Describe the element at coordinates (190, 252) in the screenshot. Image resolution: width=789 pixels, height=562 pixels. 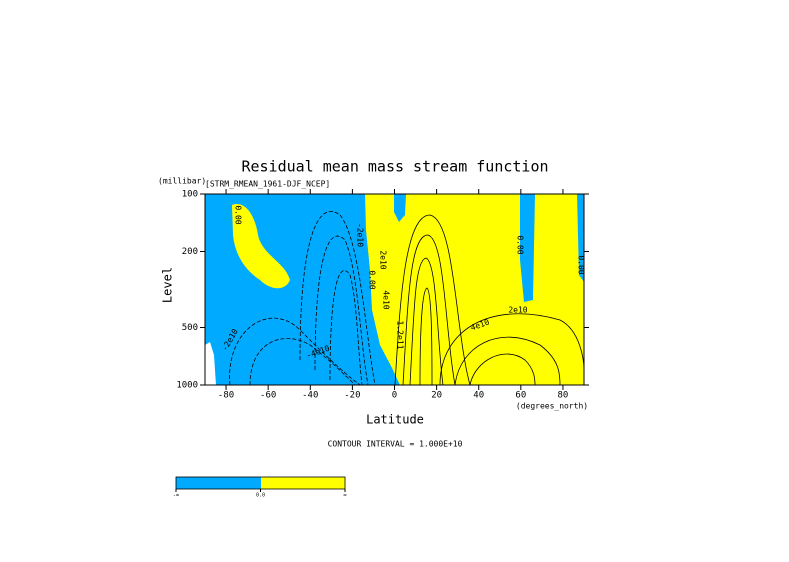
I see `y-tick-label: 200` at that location.